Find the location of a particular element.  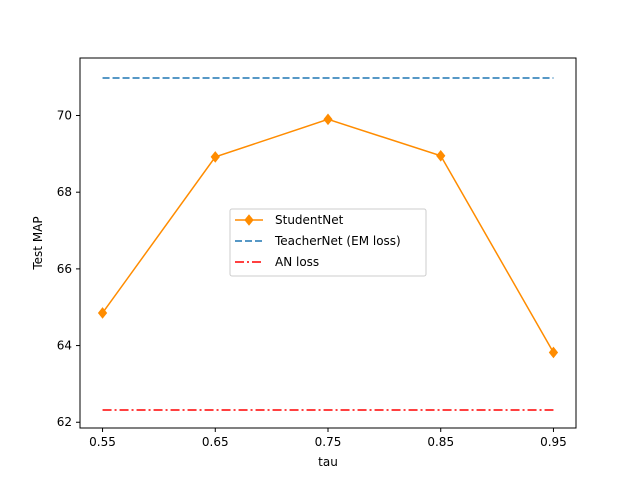

x-axis: 0.55 0.65 0.75 0.85 0.95 is located at coordinates (328, 438).